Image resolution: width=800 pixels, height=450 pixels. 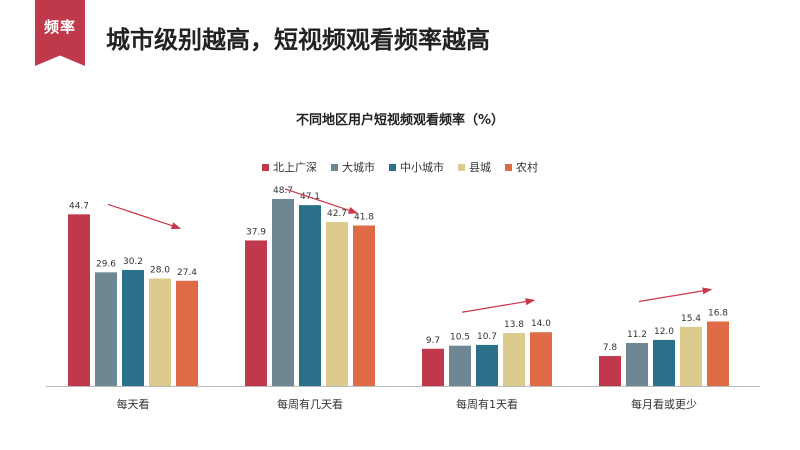 I want to click on data-label: 48.7, so click(x=283, y=191).